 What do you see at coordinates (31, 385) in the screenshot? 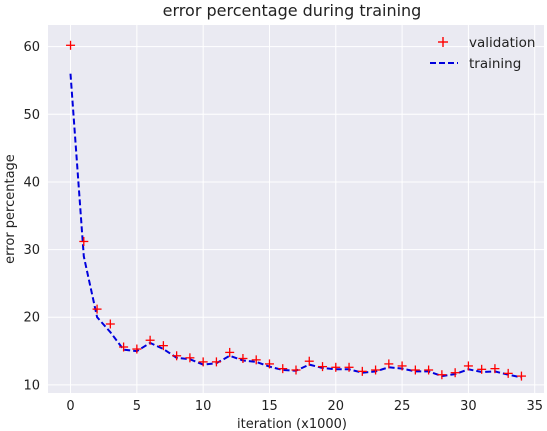
I see `y-tick-label: 10` at bounding box center [31, 385].